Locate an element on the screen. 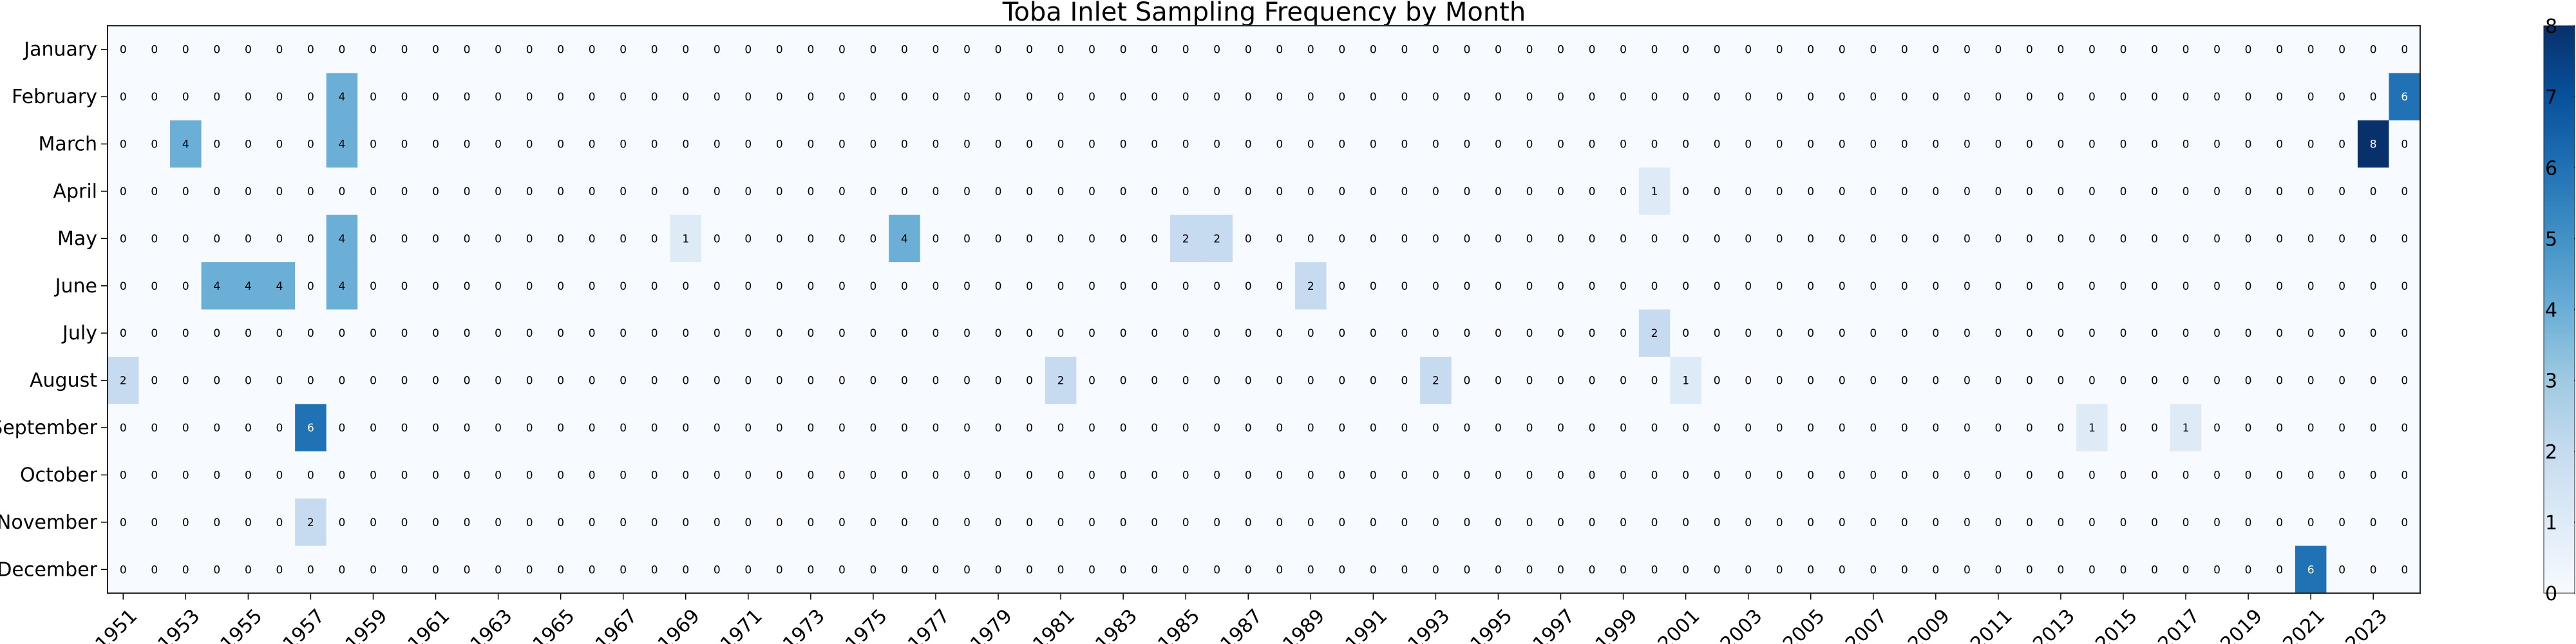 The height and width of the screenshot is (644, 2576). x-tick-label: 2021 is located at coordinates (2303, 624).